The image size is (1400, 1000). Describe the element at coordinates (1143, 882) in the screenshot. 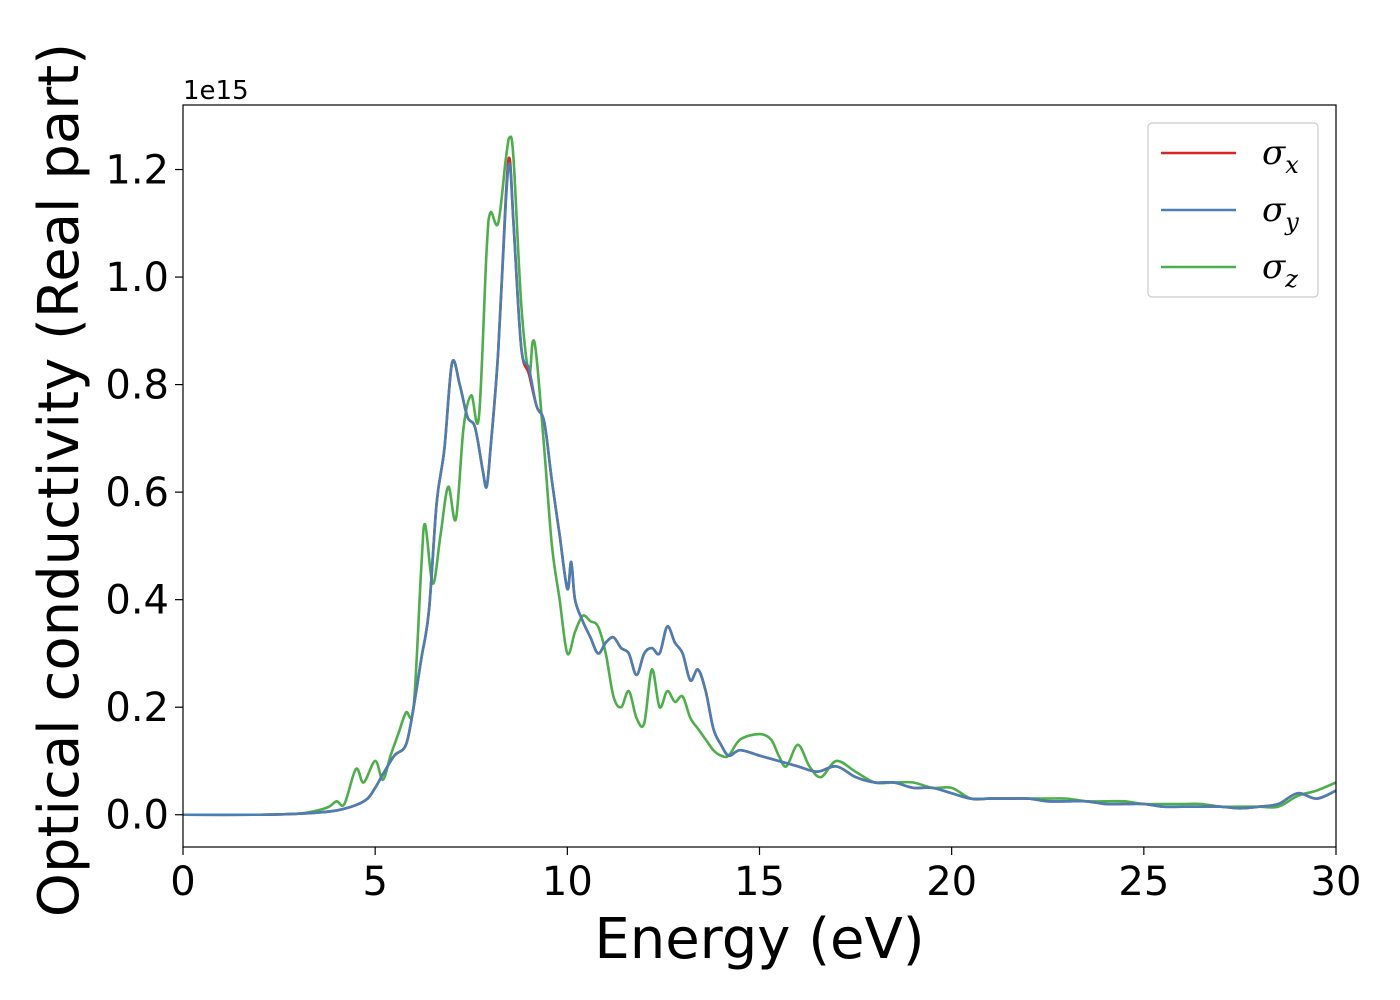

I see `x-tick-label: 25` at that location.